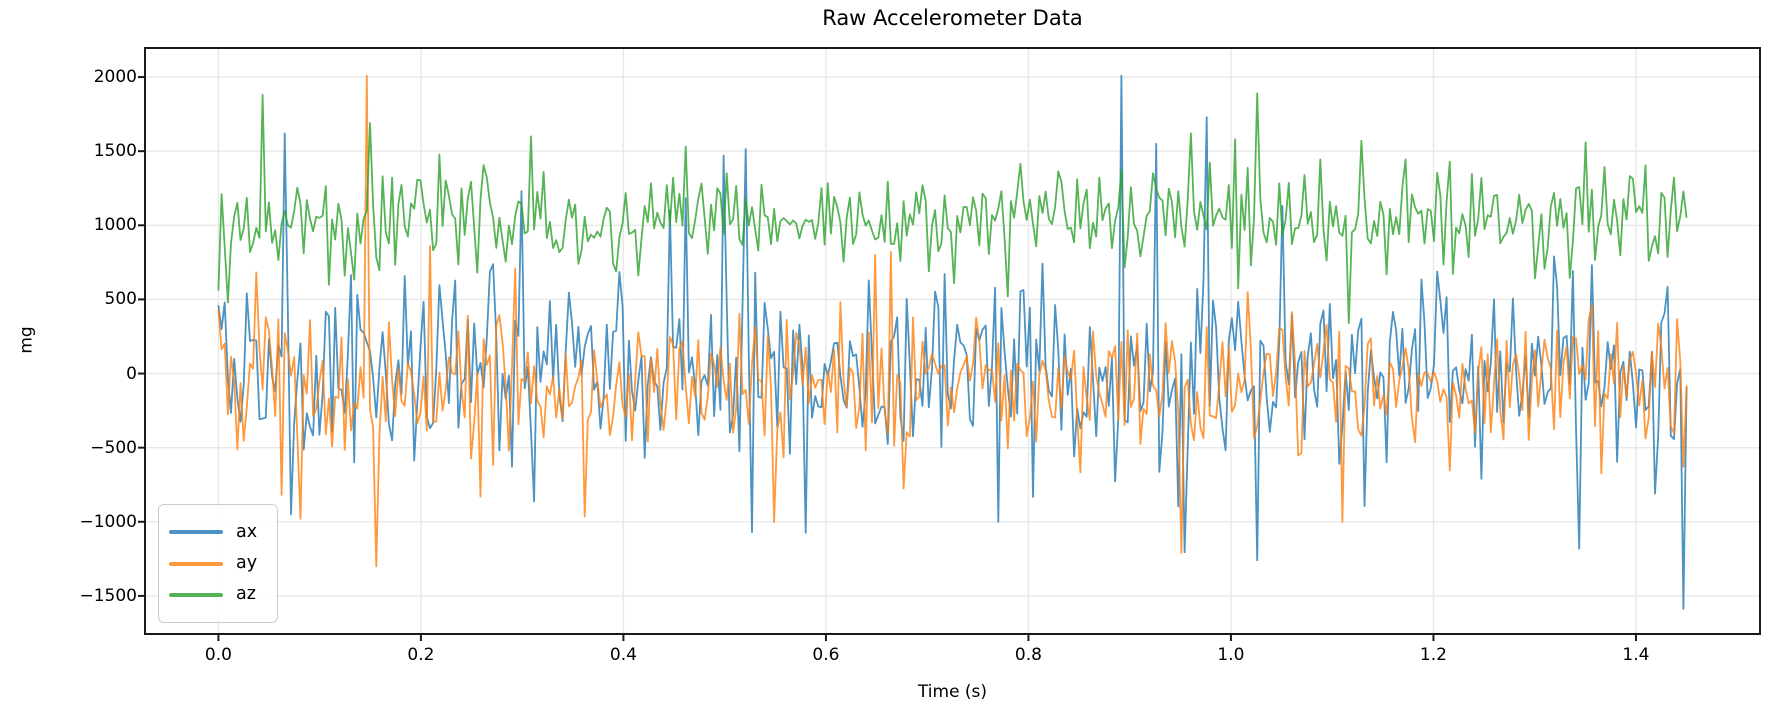 The image size is (1773, 720). I want to click on legend-line-az-icon, so click(196, 594).